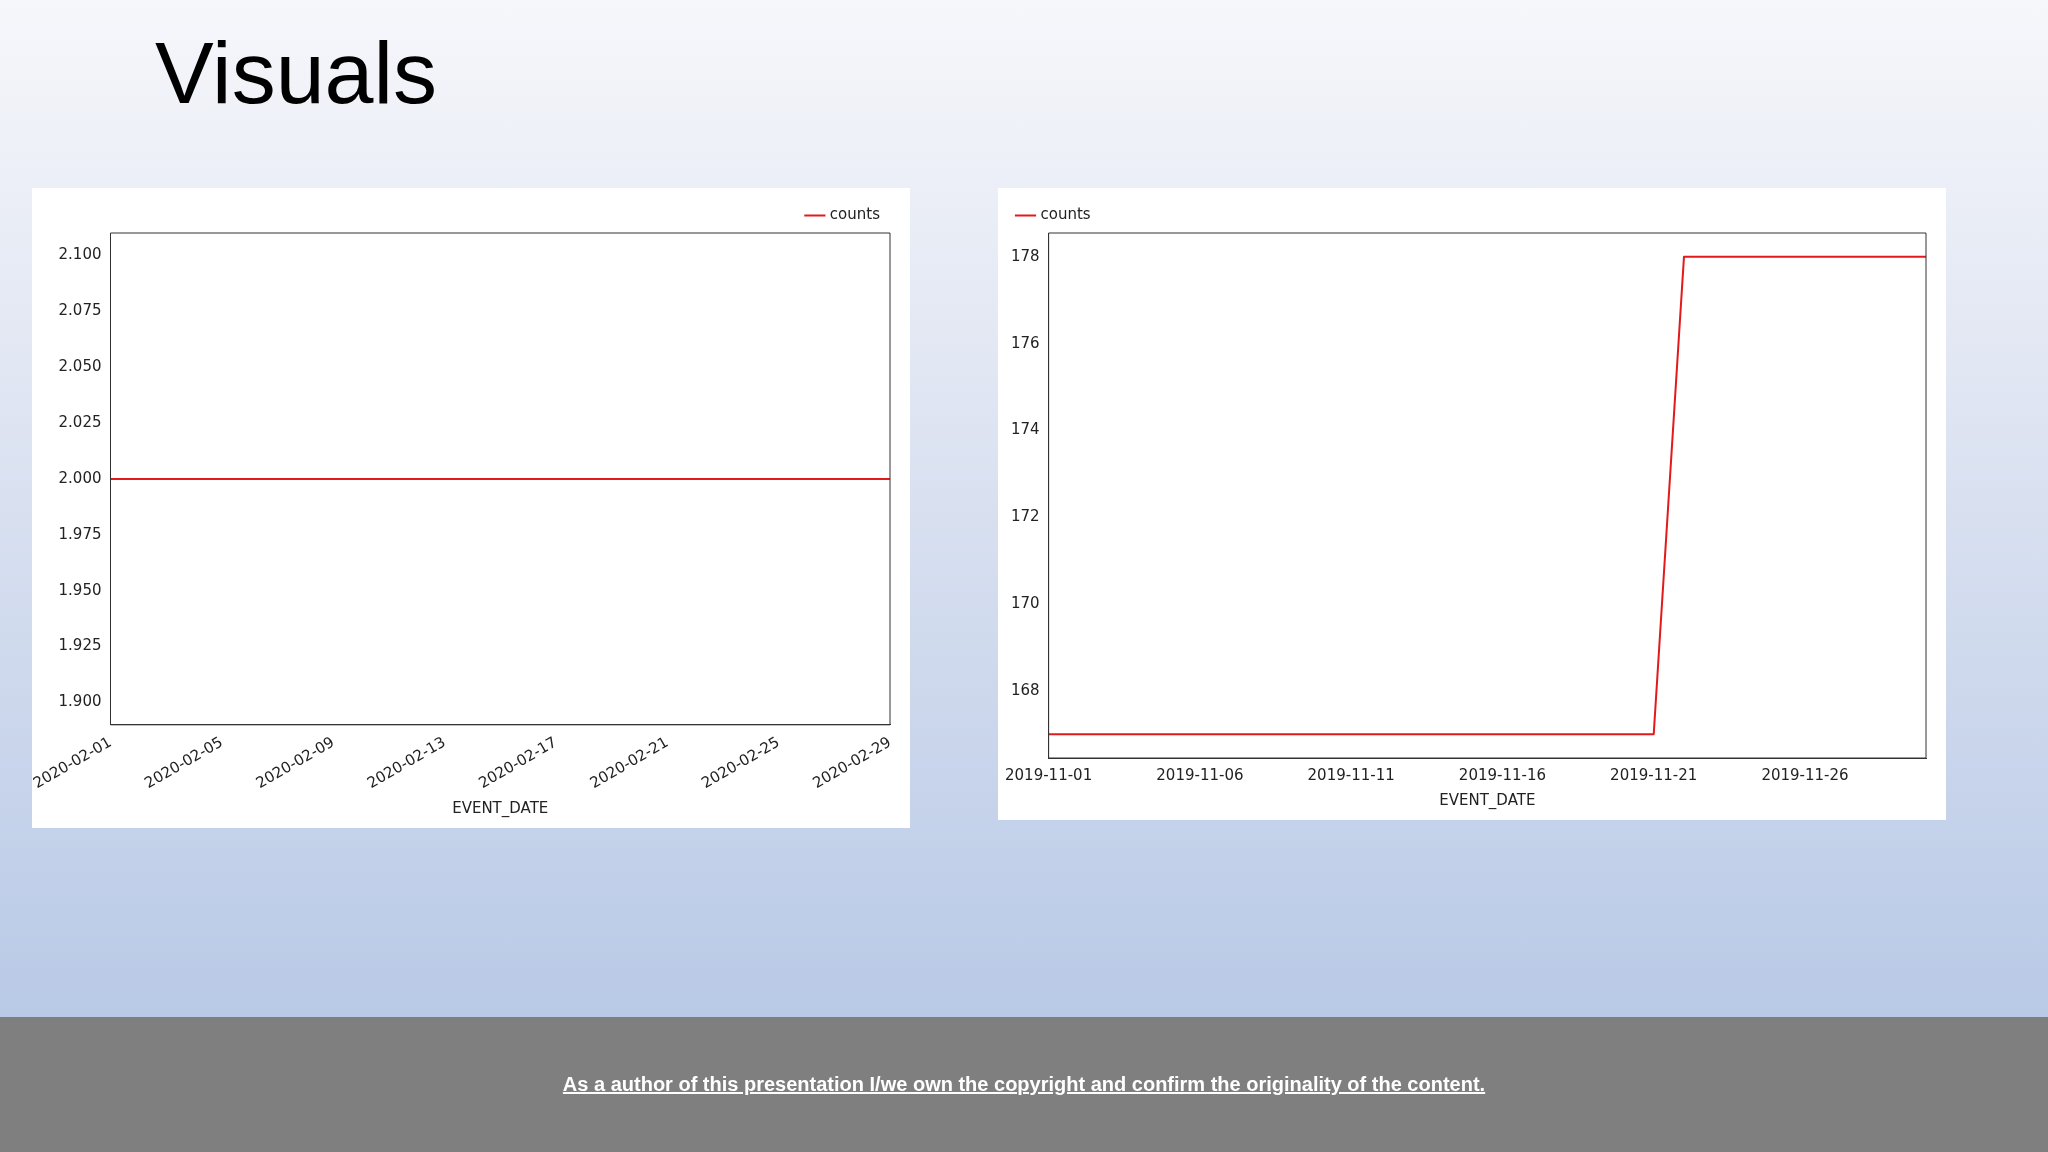  I want to click on x-tick-label: 2019-11-21, so click(1654, 774).